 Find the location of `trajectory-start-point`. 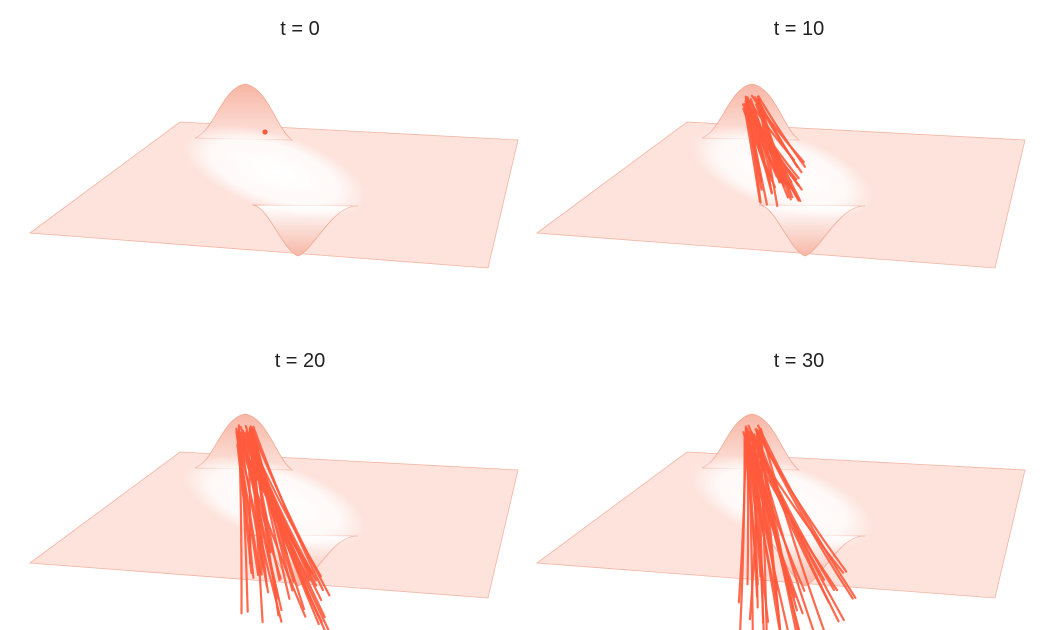

trajectory-start-point is located at coordinates (264, 131).